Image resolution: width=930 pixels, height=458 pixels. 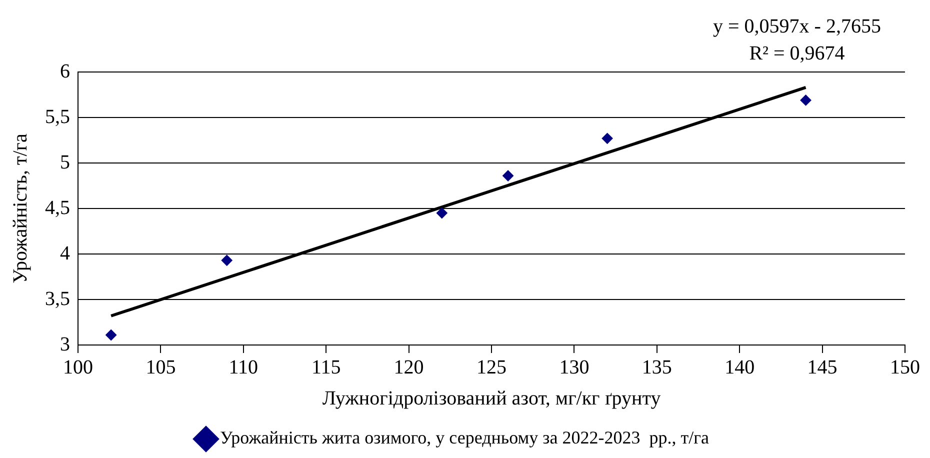 What do you see at coordinates (326, 367) in the screenshot?
I see `x-tick-label: 115` at bounding box center [326, 367].